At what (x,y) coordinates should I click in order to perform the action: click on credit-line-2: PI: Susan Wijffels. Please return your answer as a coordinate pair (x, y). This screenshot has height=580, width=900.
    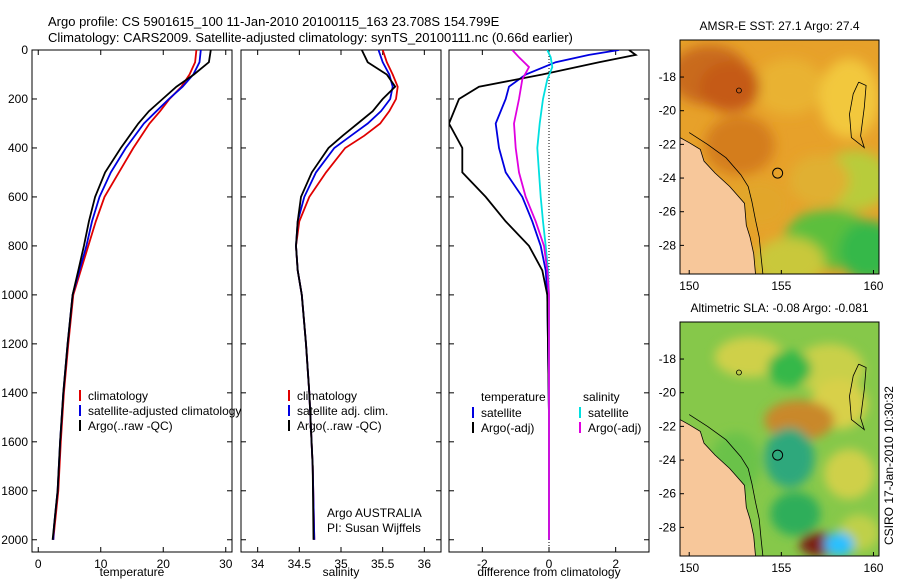
    Looking at the image, I should click on (374, 528).